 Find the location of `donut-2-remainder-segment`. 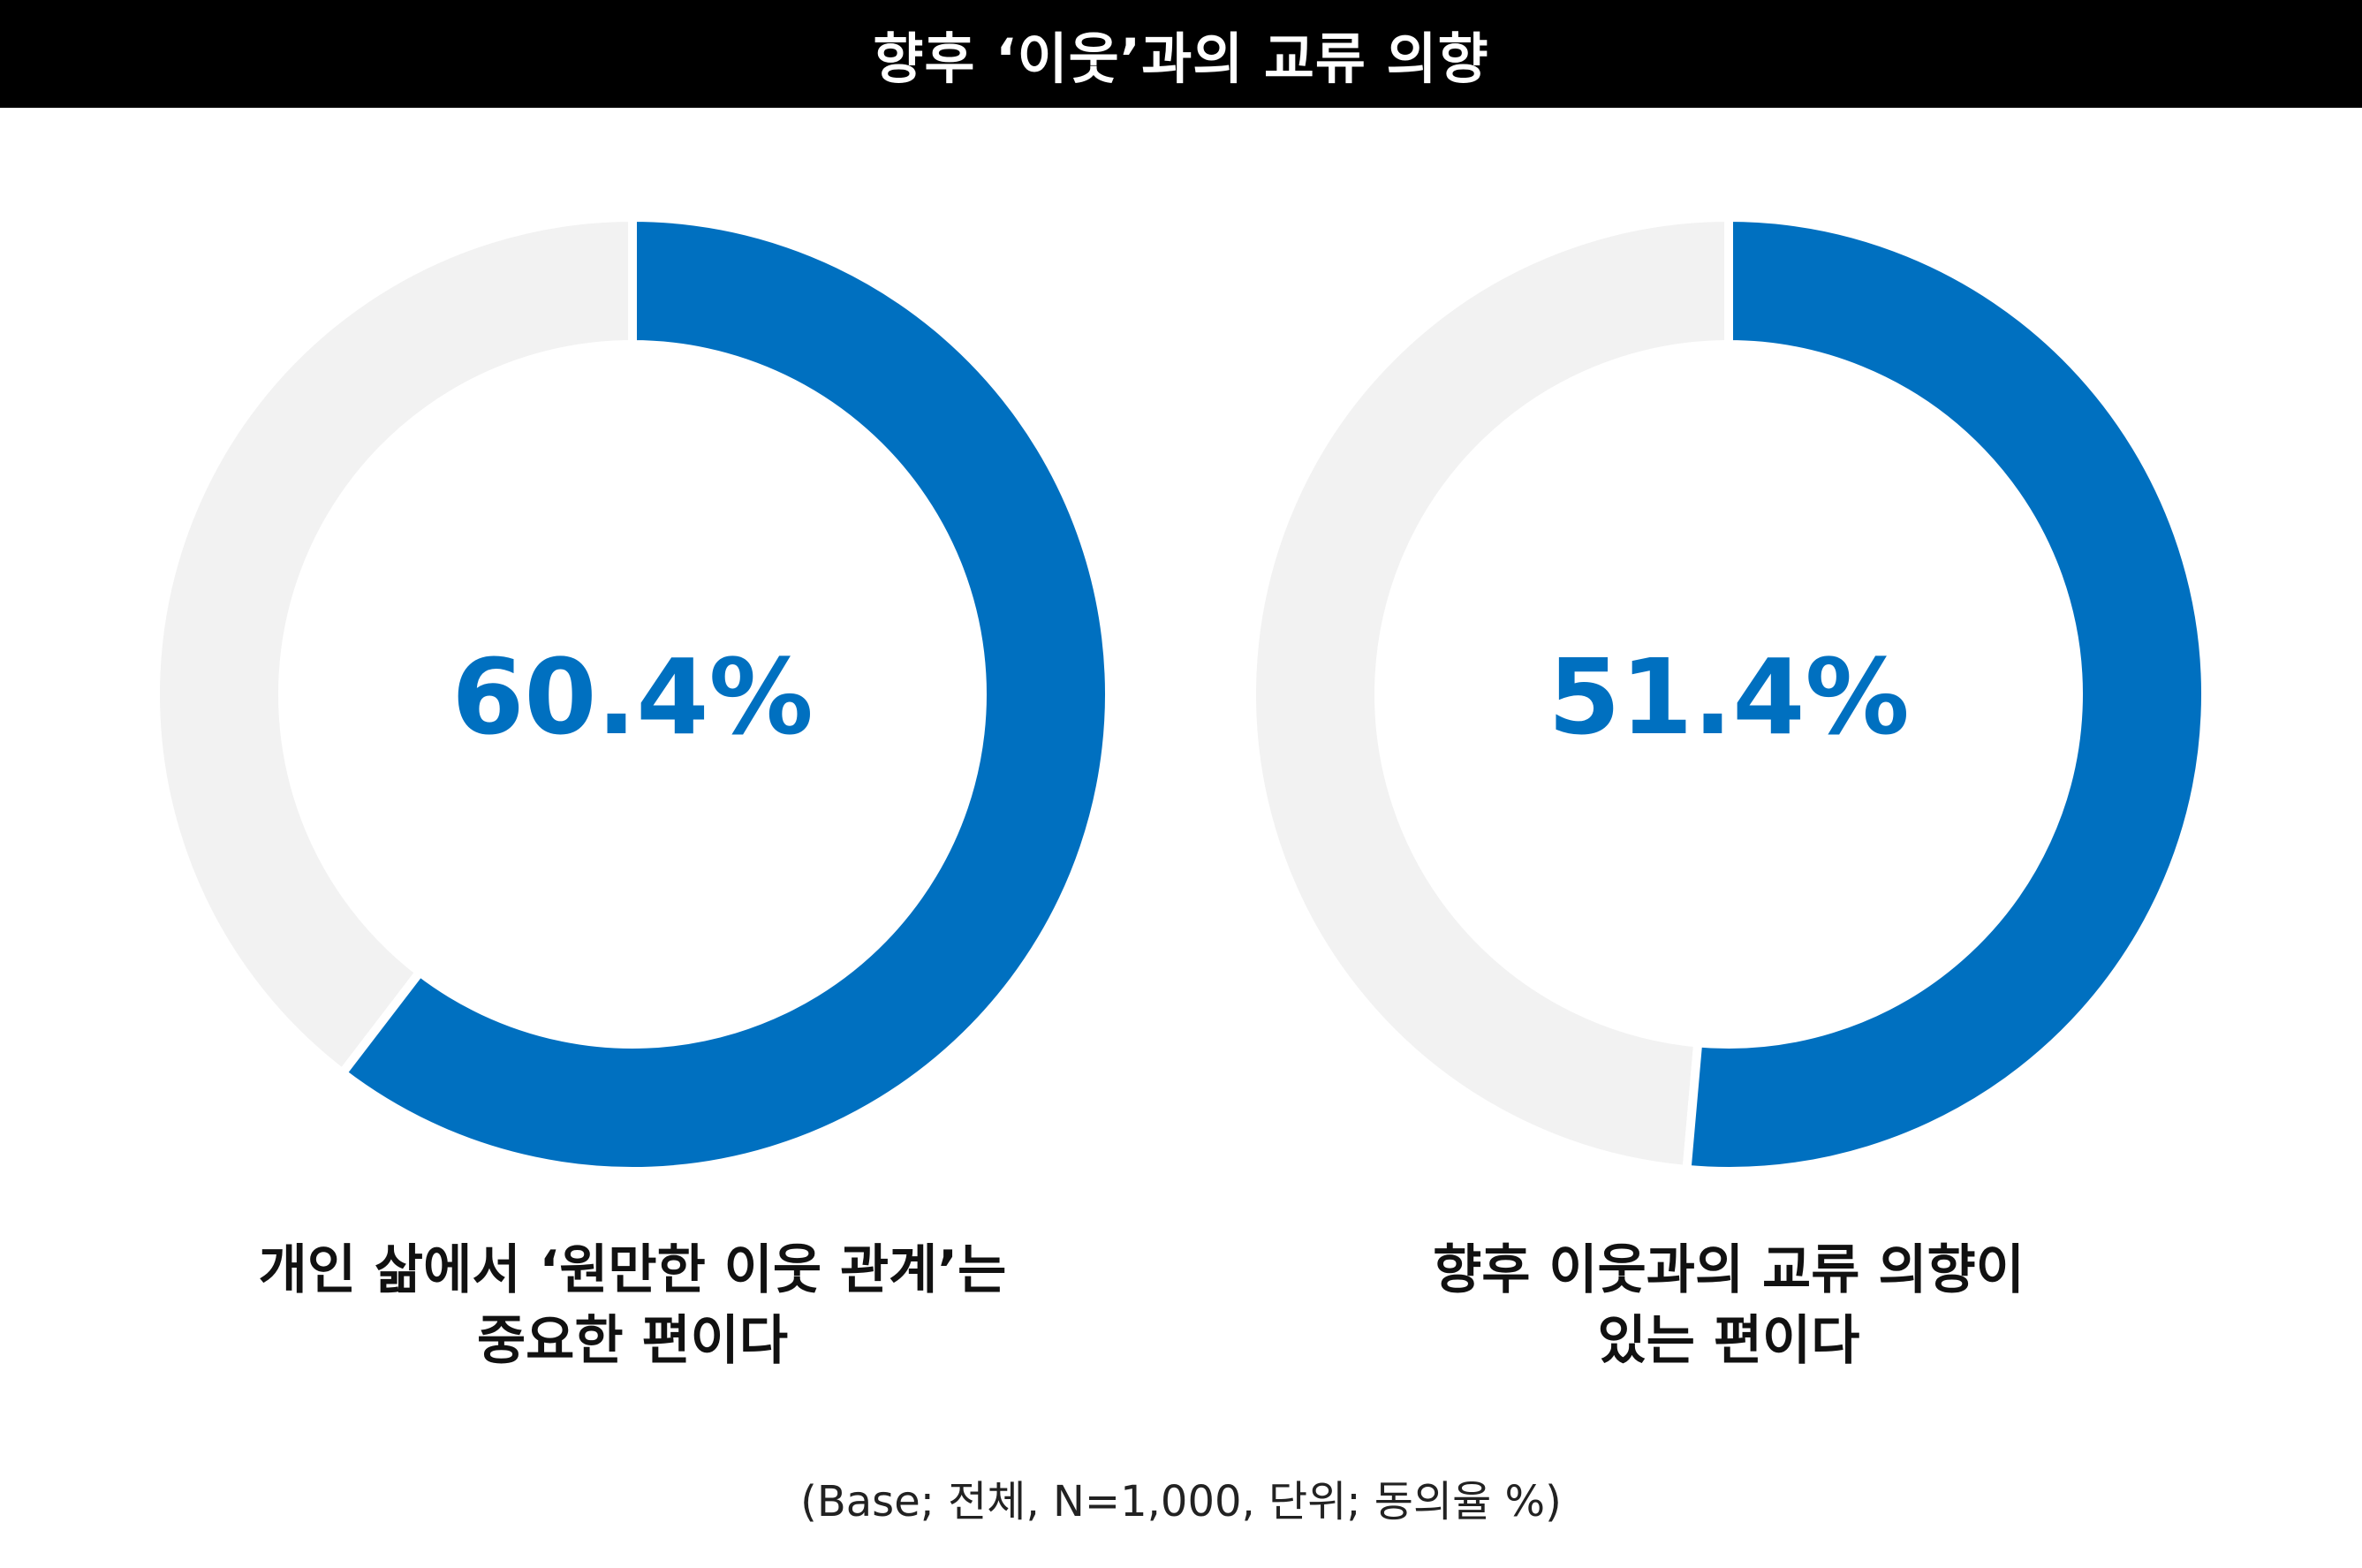

donut-2-remainder-segment is located at coordinates (1490, 693).